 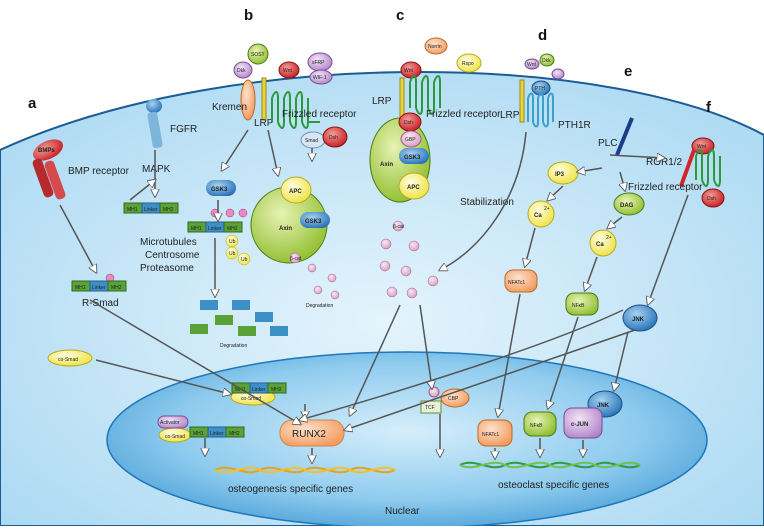 What do you see at coordinates (116, 288) in the screenshot?
I see `rsmad-mh2: MH2` at bounding box center [116, 288].